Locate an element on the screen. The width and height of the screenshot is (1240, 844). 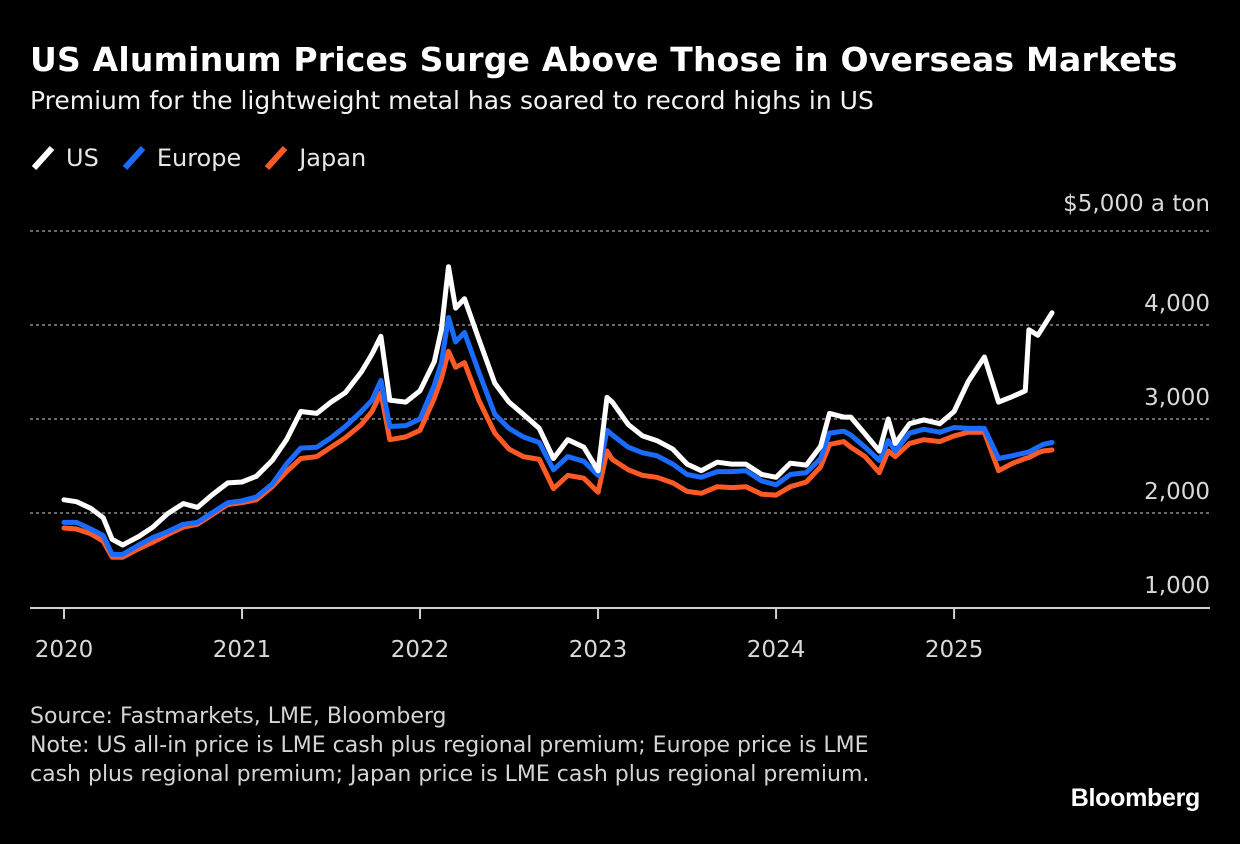
x-tick-label-2021: 2021 is located at coordinates (242, 650).